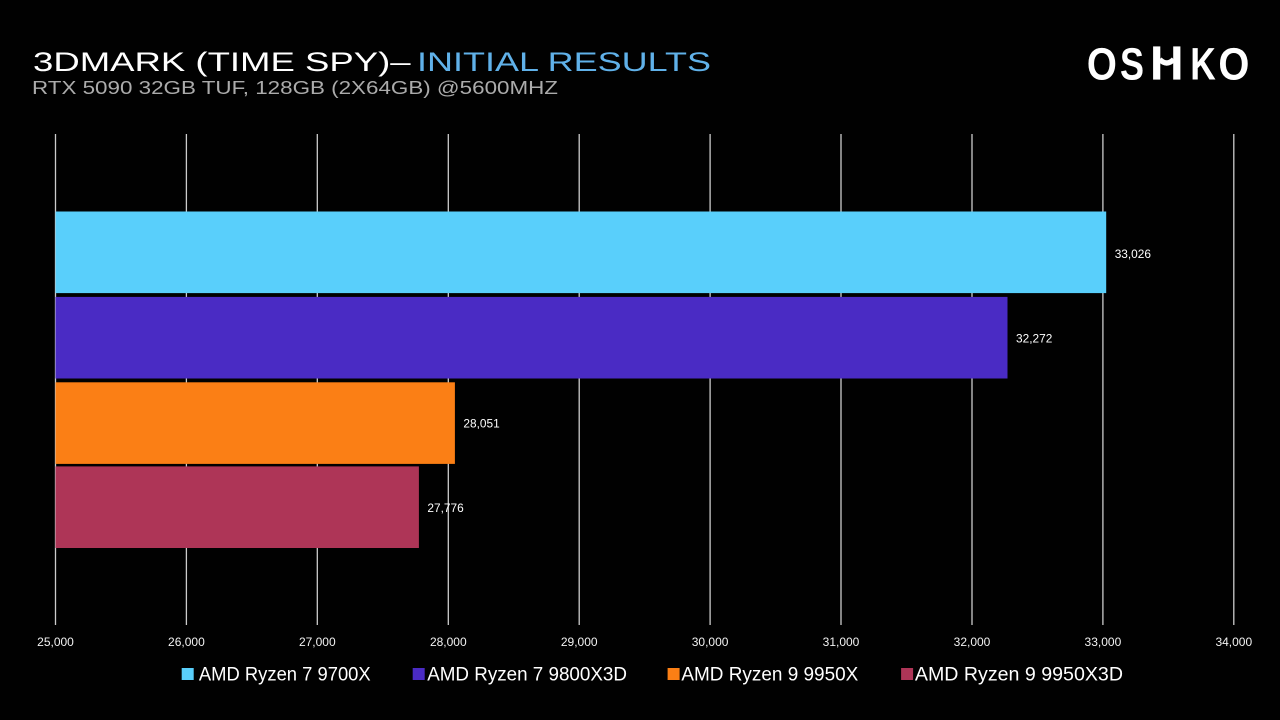 Image resolution: width=1280 pixels, height=720 pixels. I want to click on svg-text: S, so click(1132, 64).